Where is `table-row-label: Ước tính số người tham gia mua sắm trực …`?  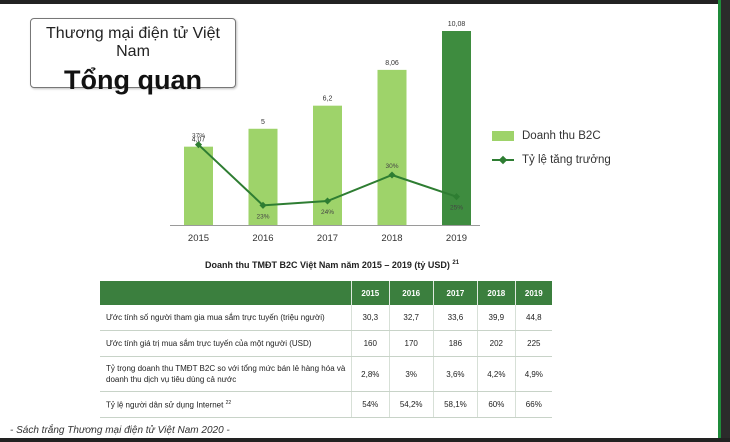
table-row-label: Ước tính số người tham gia mua sắm trực … is located at coordinates (226, 318).